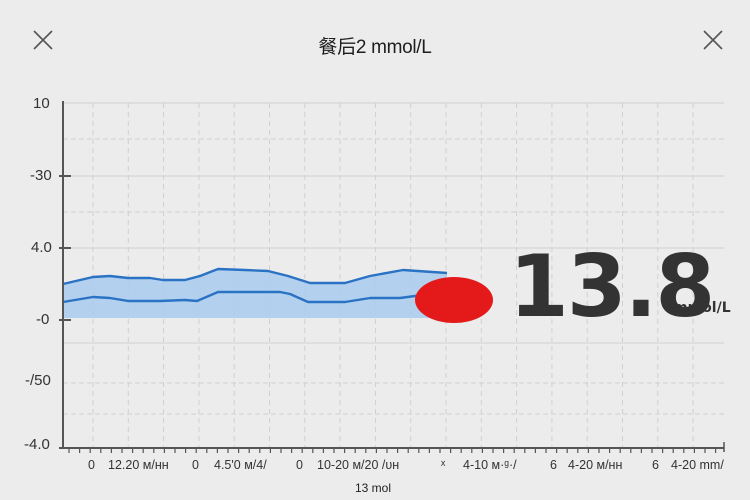 Image resolution: width=750 pixels, height=500 pixels. I want to click on current-reading-unit: mmol/L, so click(702, 308).